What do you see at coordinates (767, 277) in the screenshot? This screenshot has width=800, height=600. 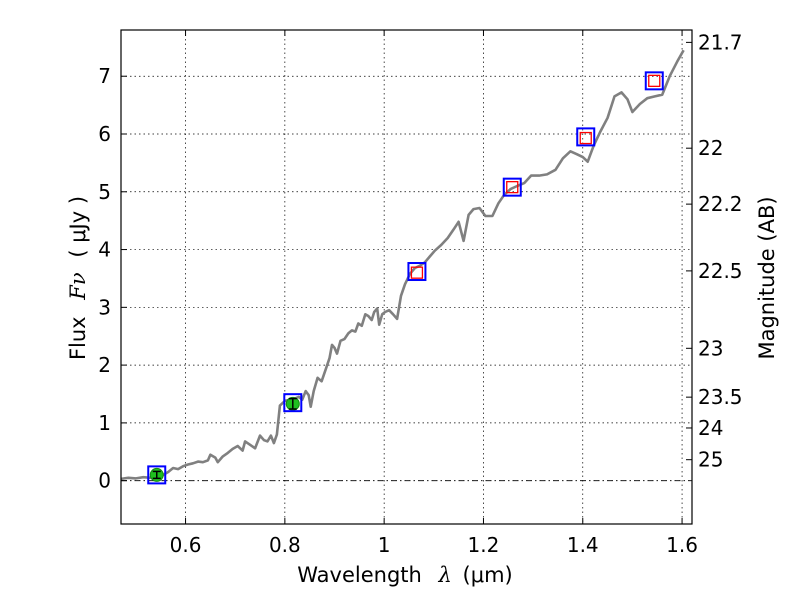 I see `magnitude-axis-label: Magnitude (AB)` at bounding box center [767, 277].